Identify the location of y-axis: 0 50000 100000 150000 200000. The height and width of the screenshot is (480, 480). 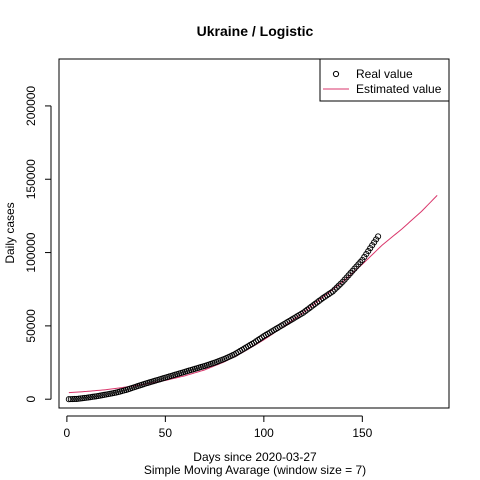
(38, 244).